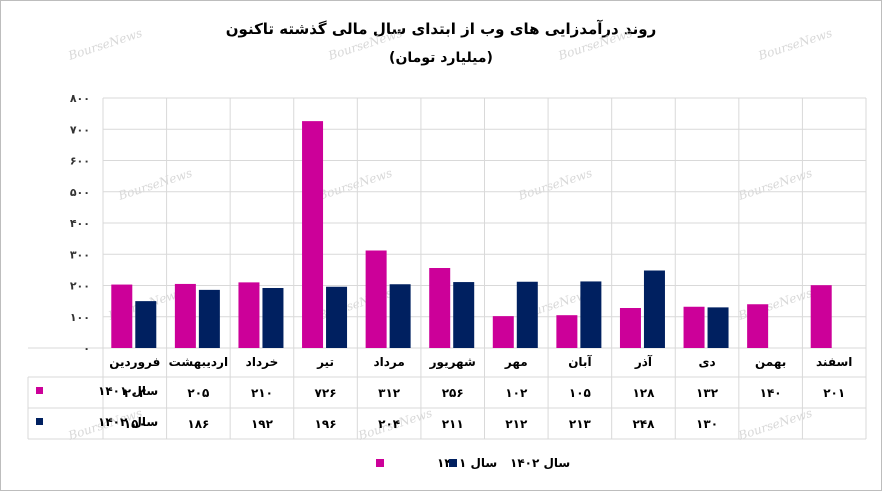 The width and height of the screenshot is (882, 491). Describe the element at coordinates (262, 393) in the screenshot. I see `data-label-series-1: ۲۱۰` at that location.